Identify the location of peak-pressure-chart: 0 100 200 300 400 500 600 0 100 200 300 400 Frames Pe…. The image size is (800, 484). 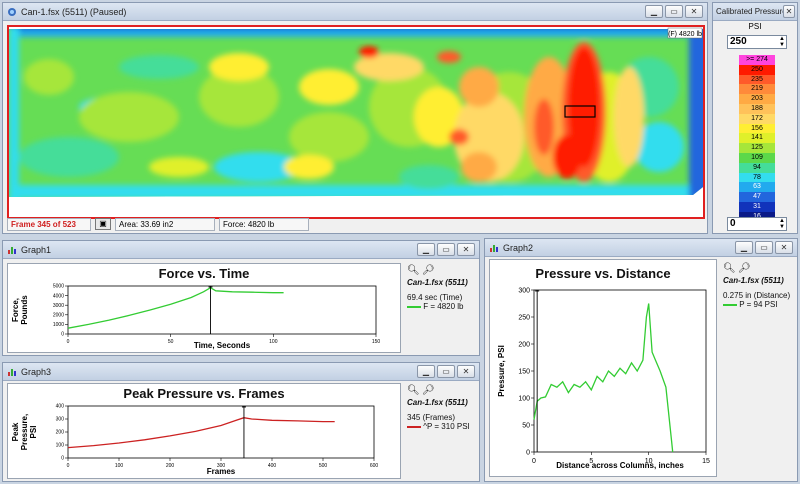
(204, 440).